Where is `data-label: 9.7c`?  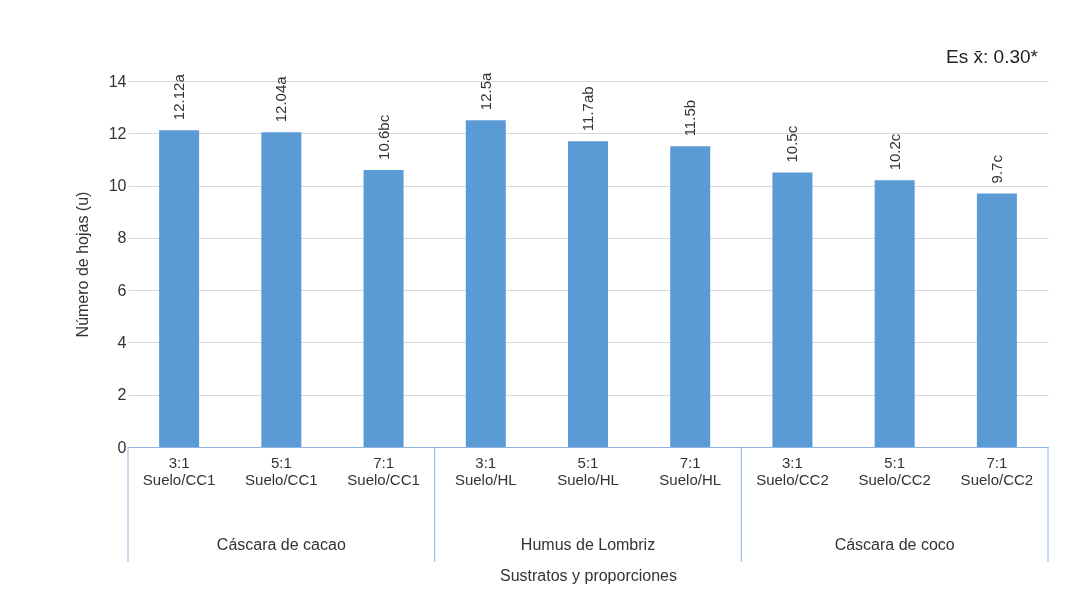 data-label: 9.7c is located at coordinates (996, 169).